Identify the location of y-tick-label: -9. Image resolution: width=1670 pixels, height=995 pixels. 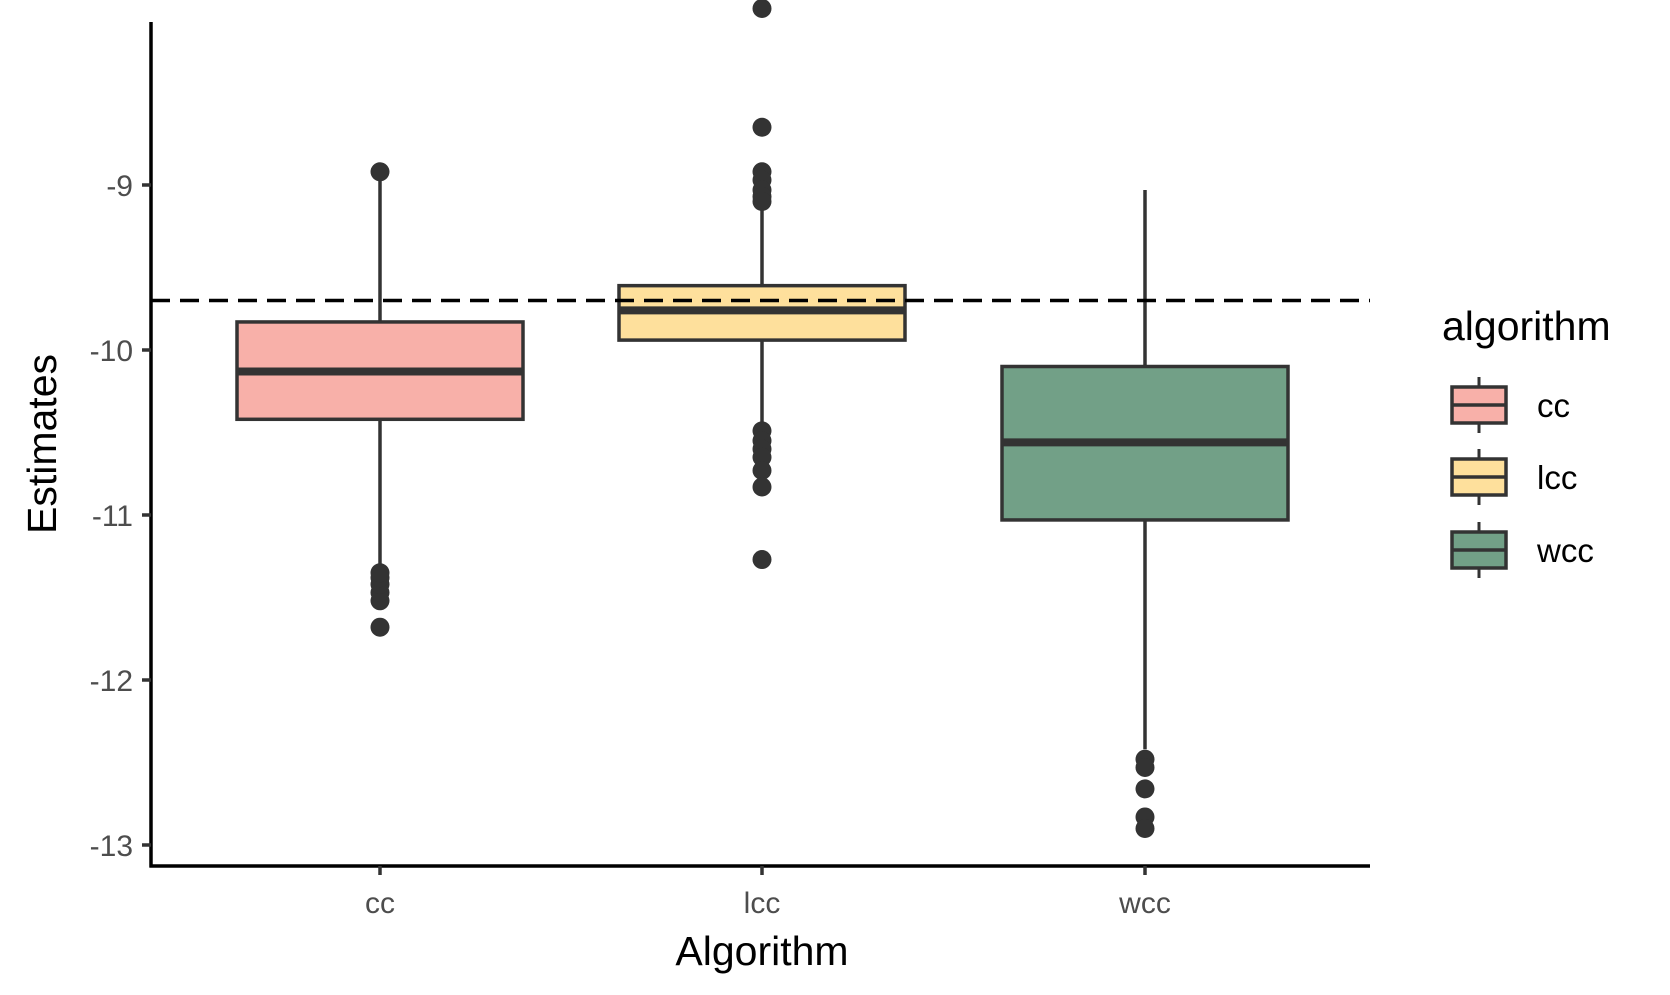
(119, 186).